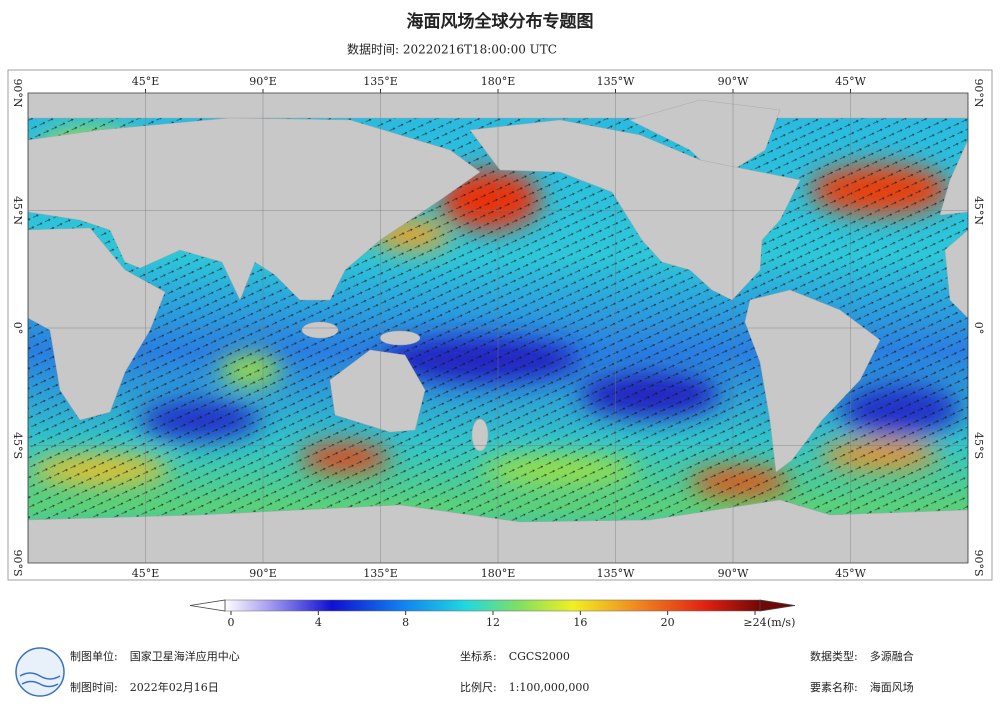 Image resolution: width=1000 pixels, height=707 pixels. What do you see at coordinates (17, 92) in the screenshot?
I see `lat-label-left: 90°N` at bounding box center [17, 92].